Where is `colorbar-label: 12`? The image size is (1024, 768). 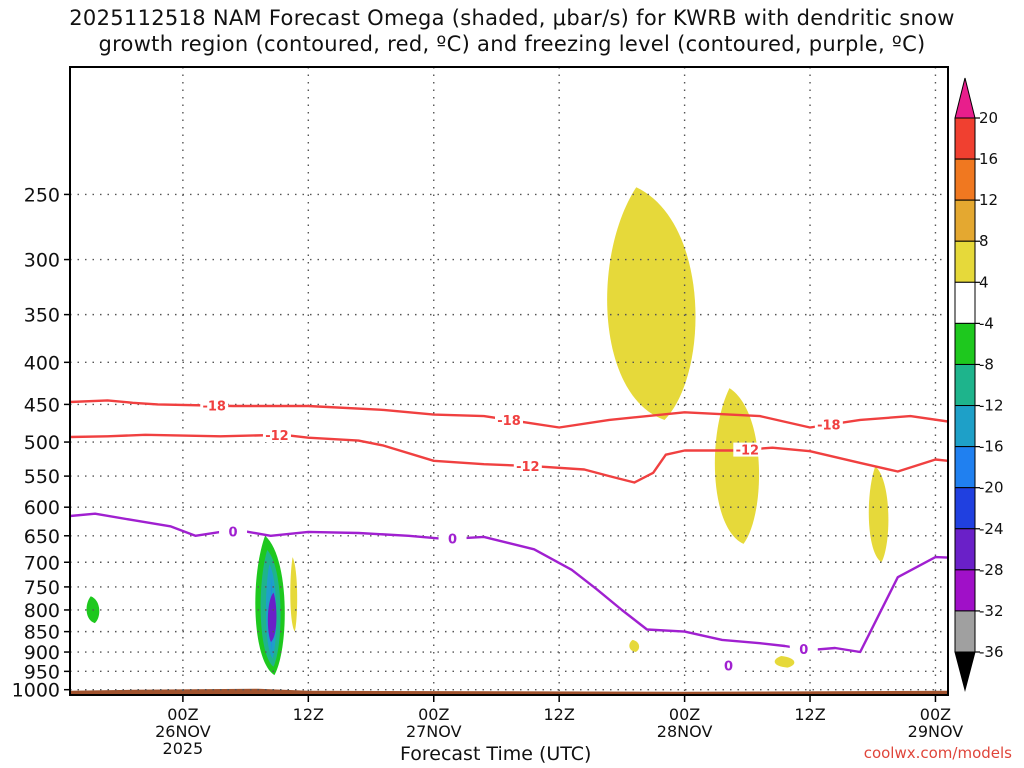 colorbar-label: 12 is located at coordinates (988, 200).